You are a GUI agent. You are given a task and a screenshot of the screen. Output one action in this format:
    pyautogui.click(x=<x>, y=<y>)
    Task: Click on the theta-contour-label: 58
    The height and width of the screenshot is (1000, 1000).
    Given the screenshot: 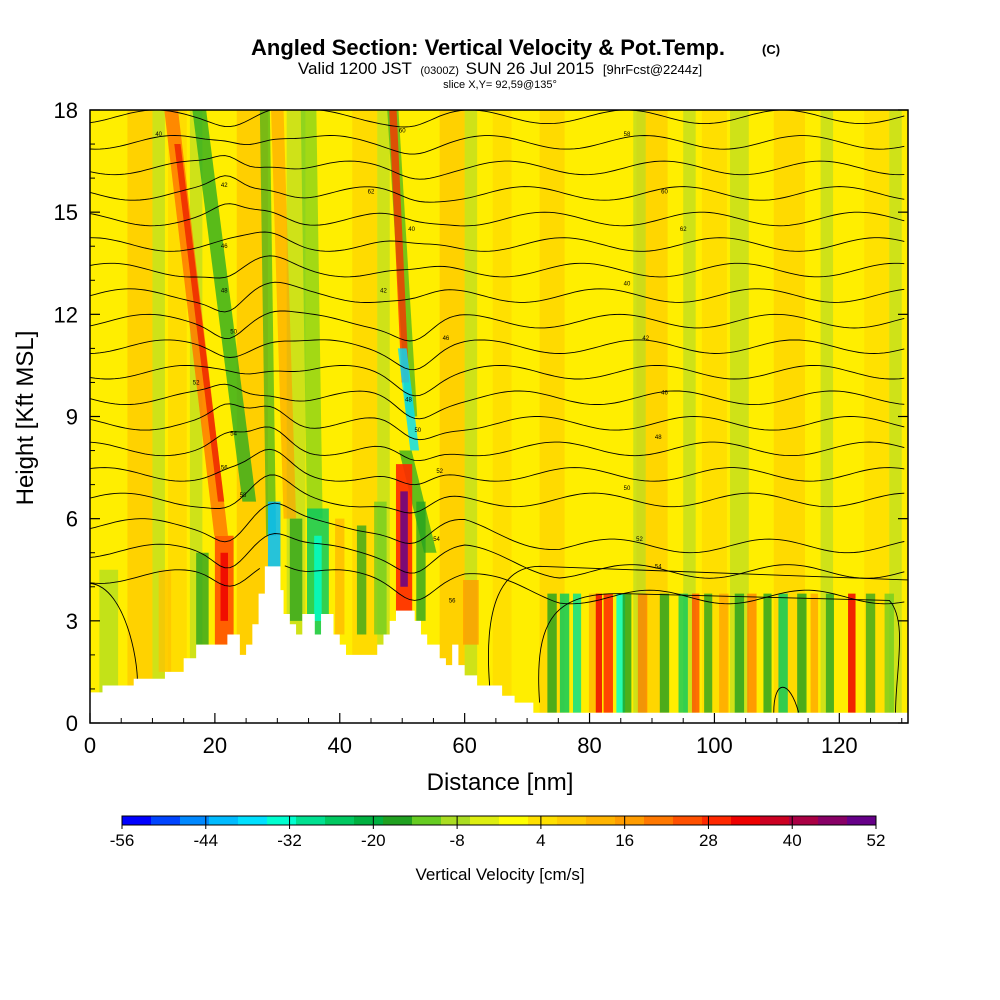 What is the action you would take?
    pyautogui.click(x=627, y=135)
    